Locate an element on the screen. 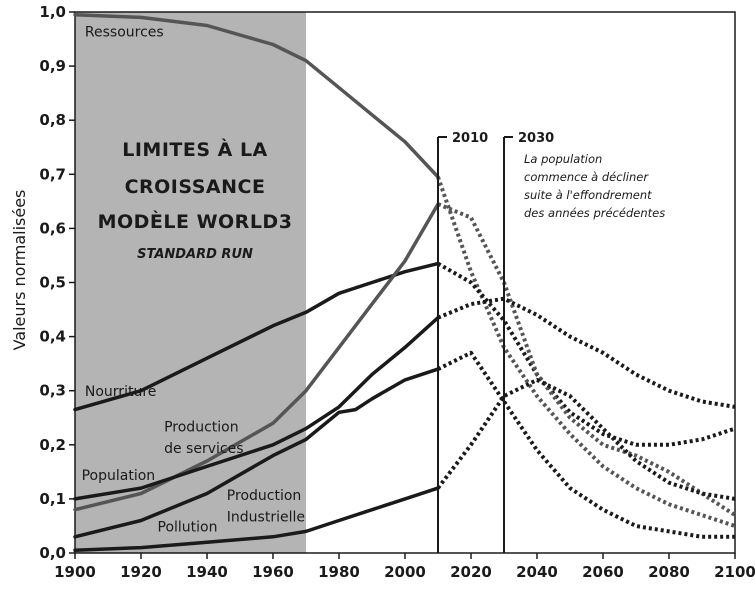  y-tick-label: 0,5 is located at coordinates (52, 283).